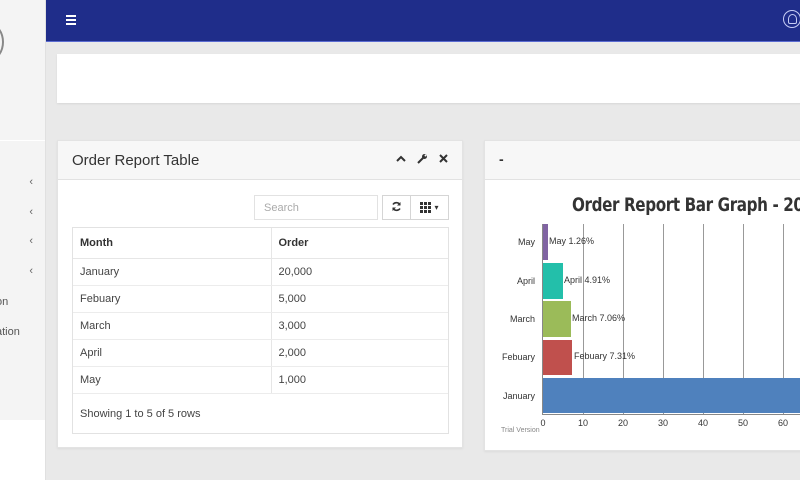  Describe the element at coordinates (522, 319) in the screenshot. I see `y-tick-march: March` at that location.